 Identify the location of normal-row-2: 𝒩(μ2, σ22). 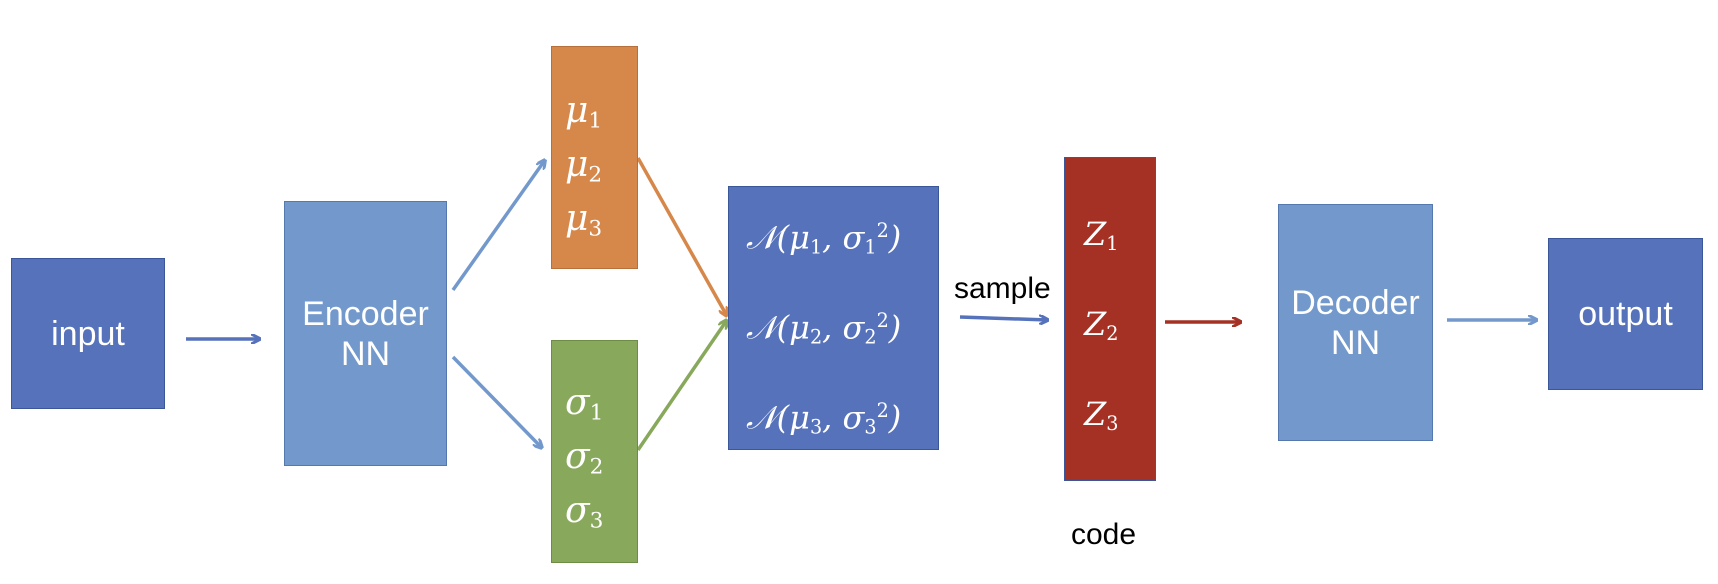
(824, 328).